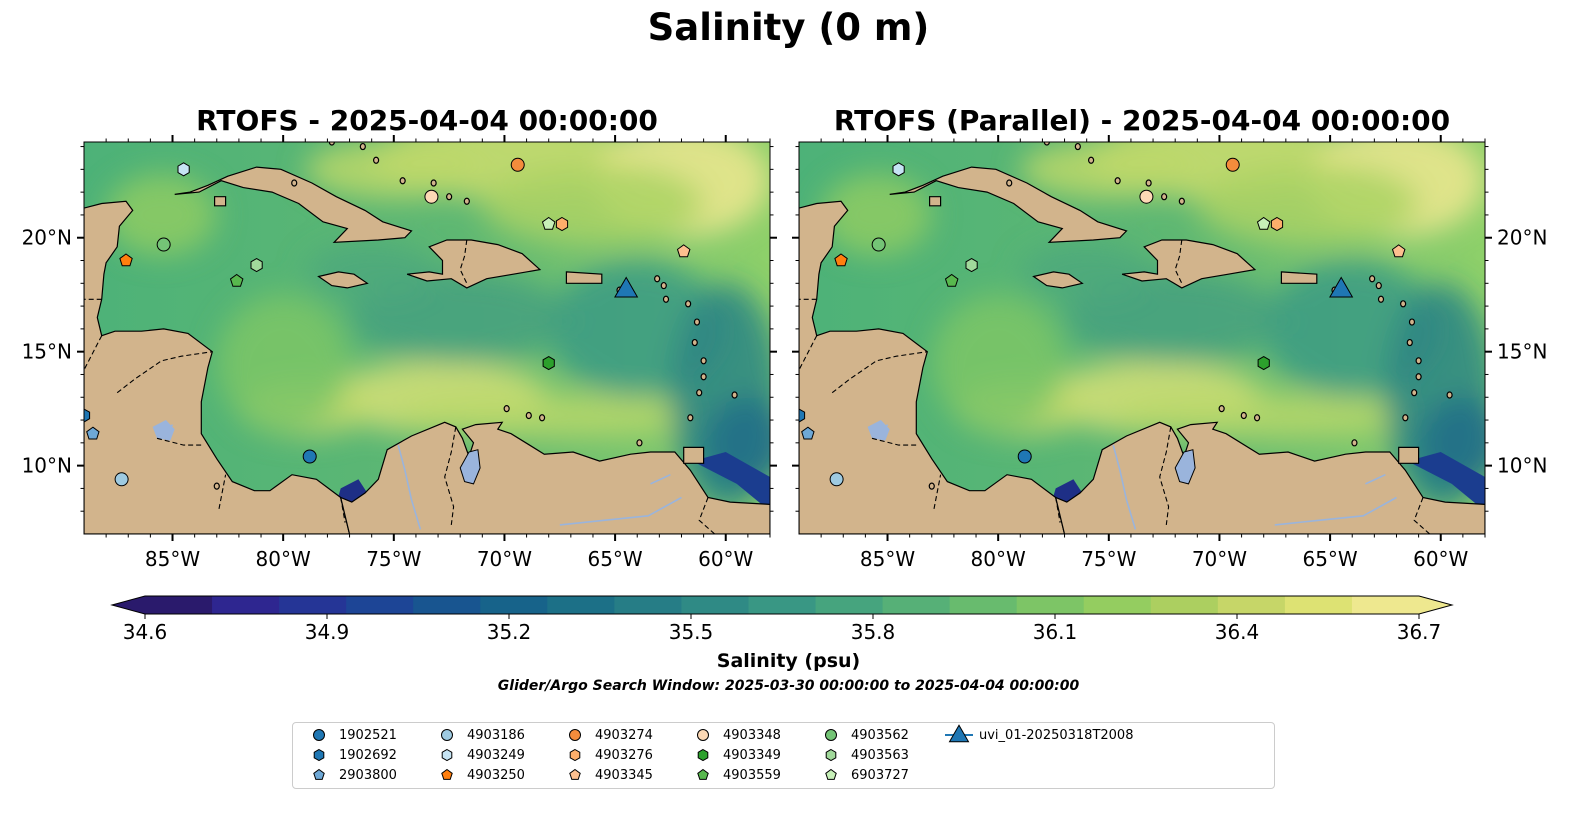  What do you see at coordinates (752, 775) in the screenshot?
I see `legend-label: 4903559` at bounding box center [752, 775].